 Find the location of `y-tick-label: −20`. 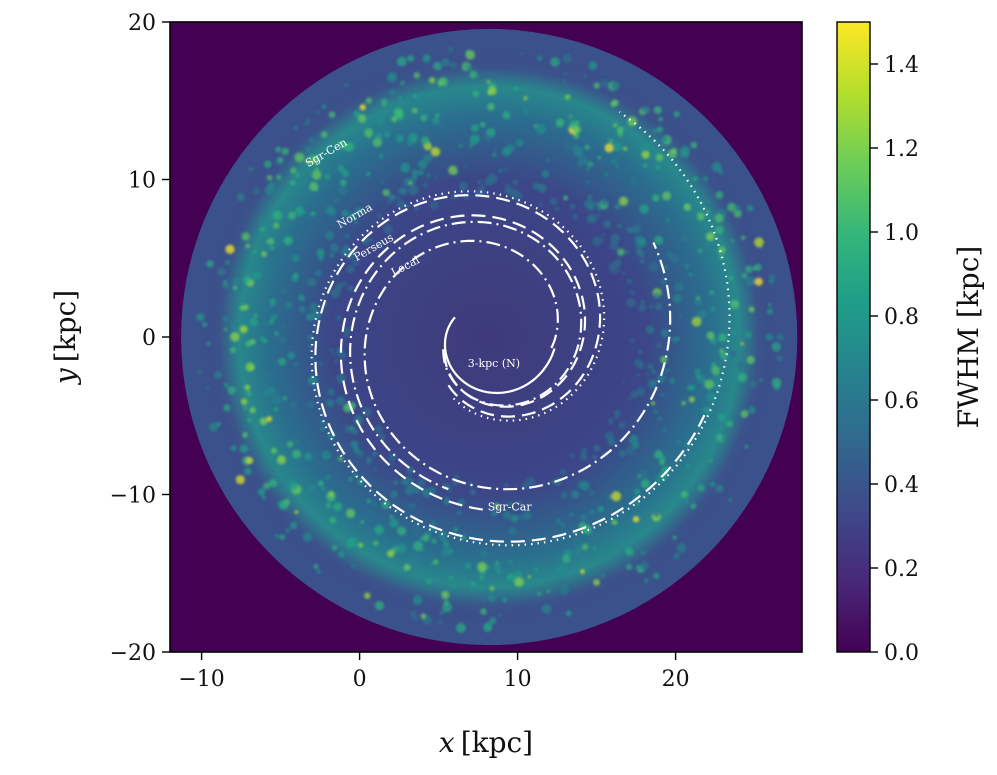

y-tick-label: −20 is located at coordinates (133, 653).